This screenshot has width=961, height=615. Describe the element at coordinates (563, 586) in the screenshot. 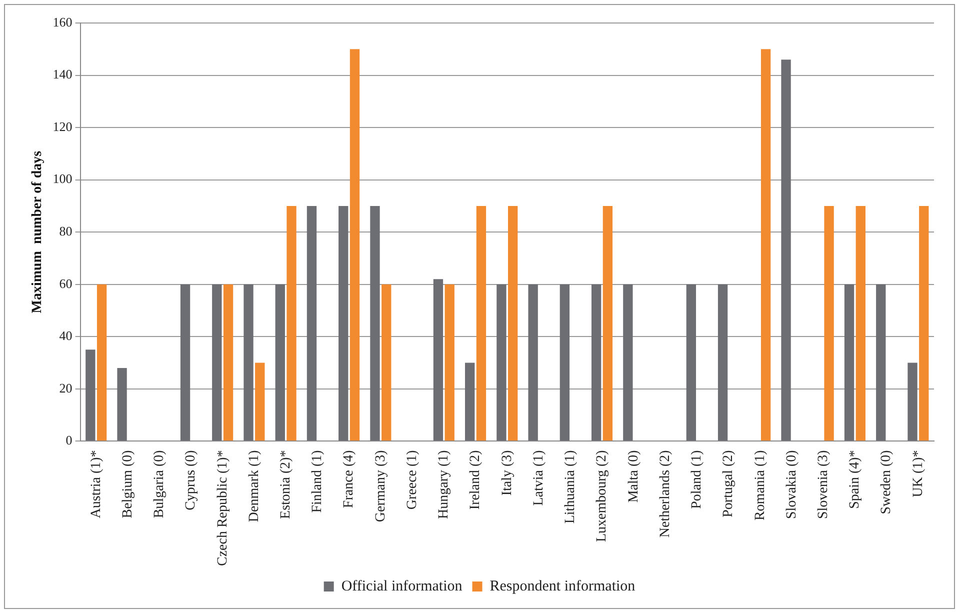

I see `legend-label: Respondent information` at that location.